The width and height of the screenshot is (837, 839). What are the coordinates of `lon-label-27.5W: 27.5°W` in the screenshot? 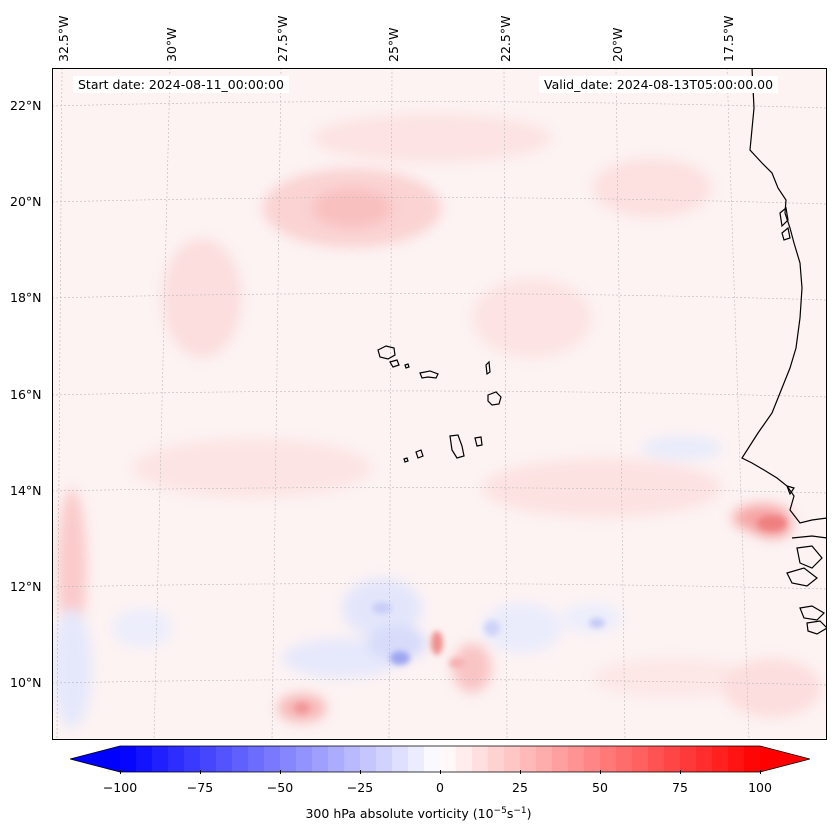 It's located at (282, 38).